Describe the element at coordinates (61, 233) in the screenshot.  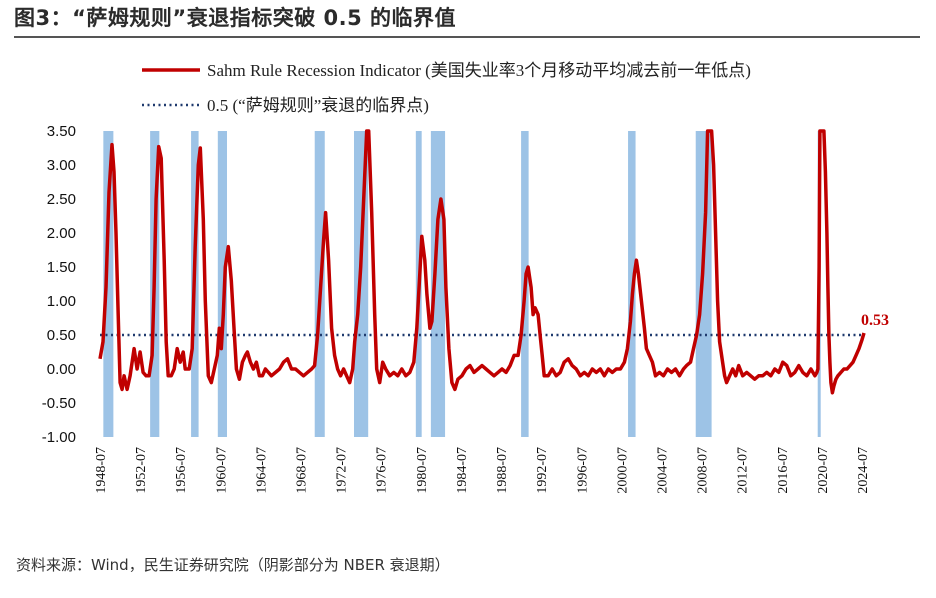
I see `y-tick-label-3: 2.00` at that location.